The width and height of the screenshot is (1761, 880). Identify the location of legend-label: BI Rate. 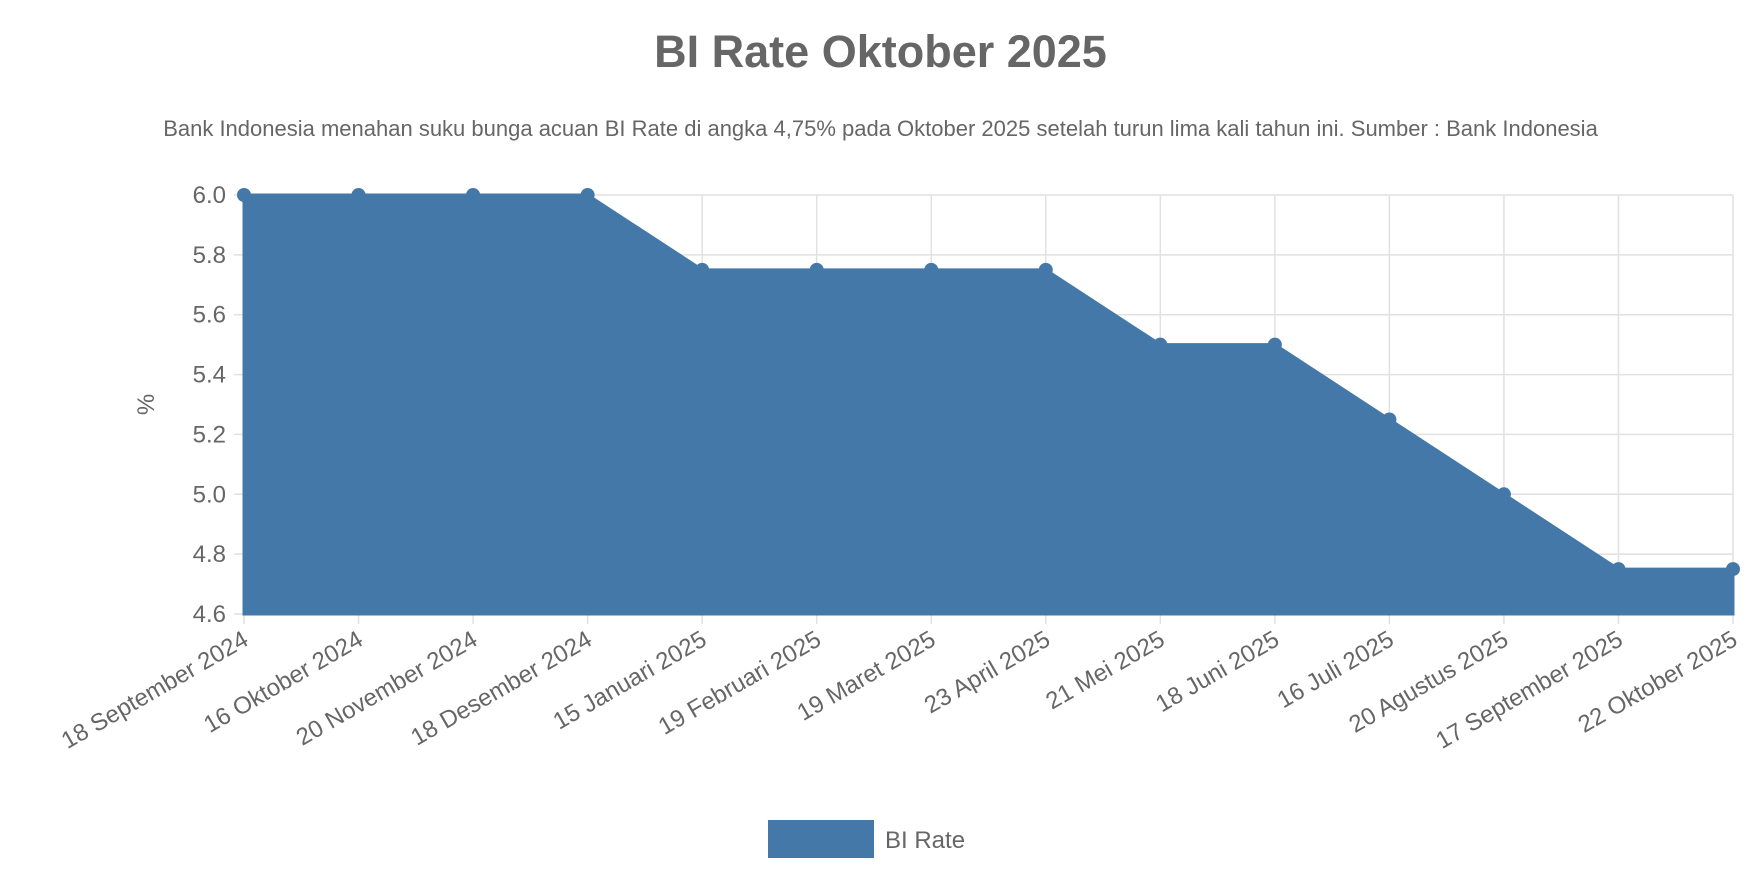
(925, 840).